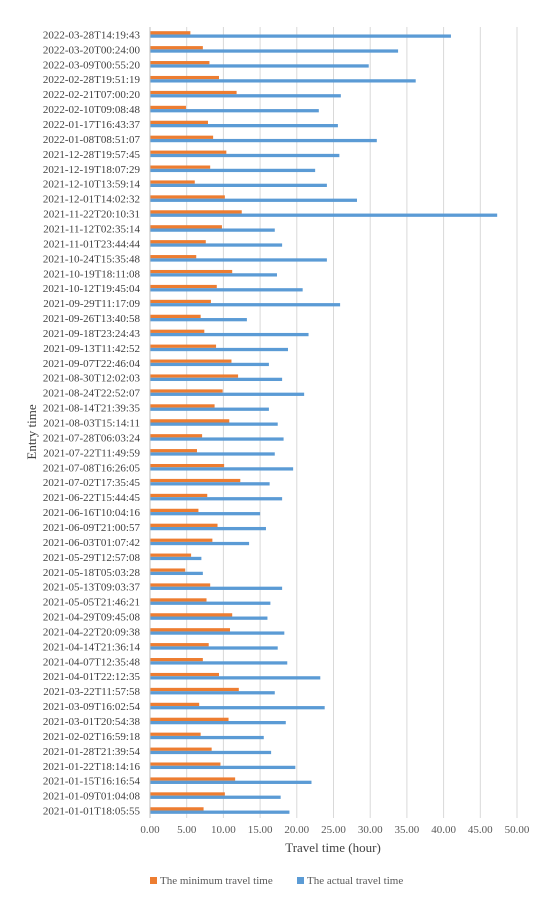 The image size is (550, 907). I want to click on y-tick-label: 2021-03-22T11:57:58, so click(91, 692).